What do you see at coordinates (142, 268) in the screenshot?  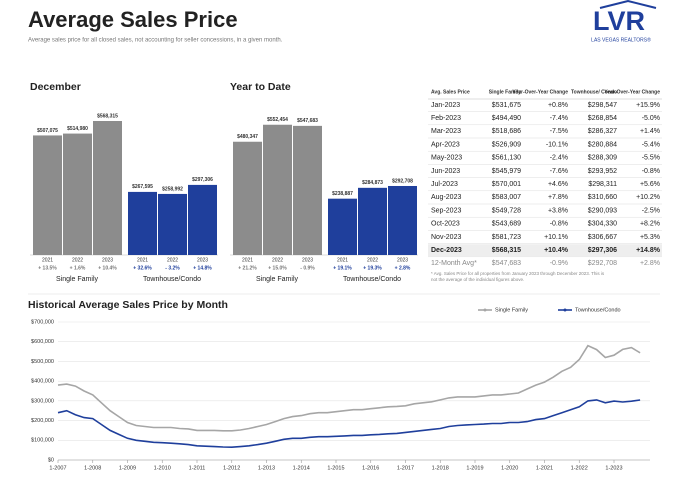 I see `change-label: + 32.6%` at bounding box center [142, 268].